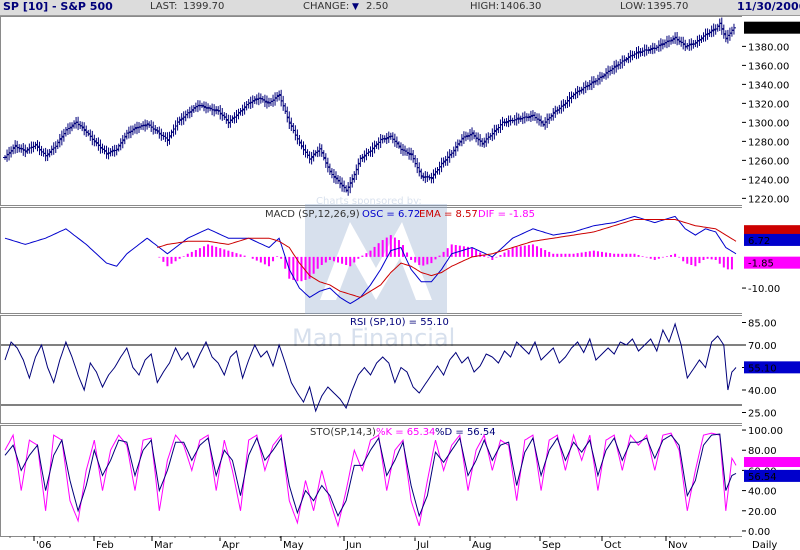  I want to click on x-tick-label: Feb, so click(105, 545).